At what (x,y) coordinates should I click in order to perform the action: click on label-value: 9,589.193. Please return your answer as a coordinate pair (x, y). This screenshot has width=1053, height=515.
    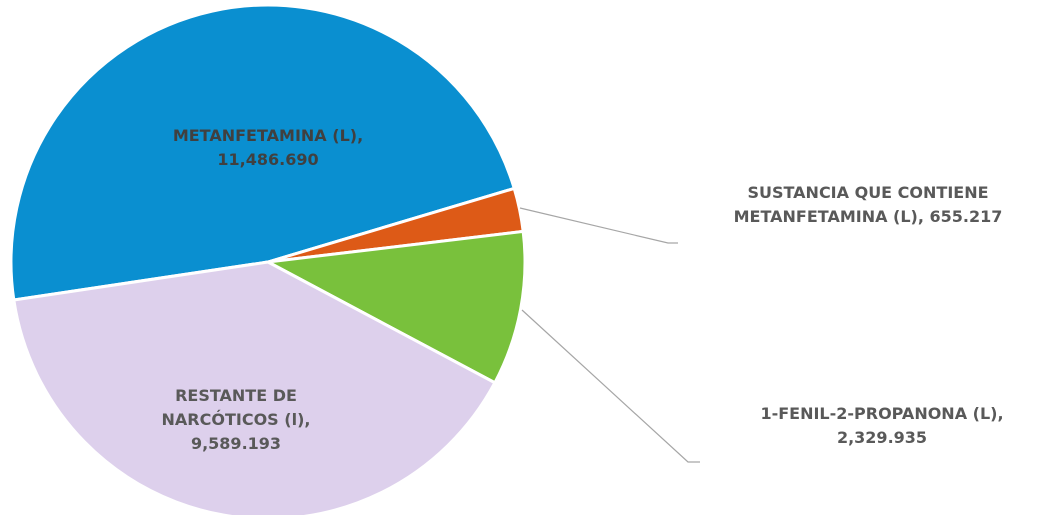
    Looking at the image, I should click on (236, 443).